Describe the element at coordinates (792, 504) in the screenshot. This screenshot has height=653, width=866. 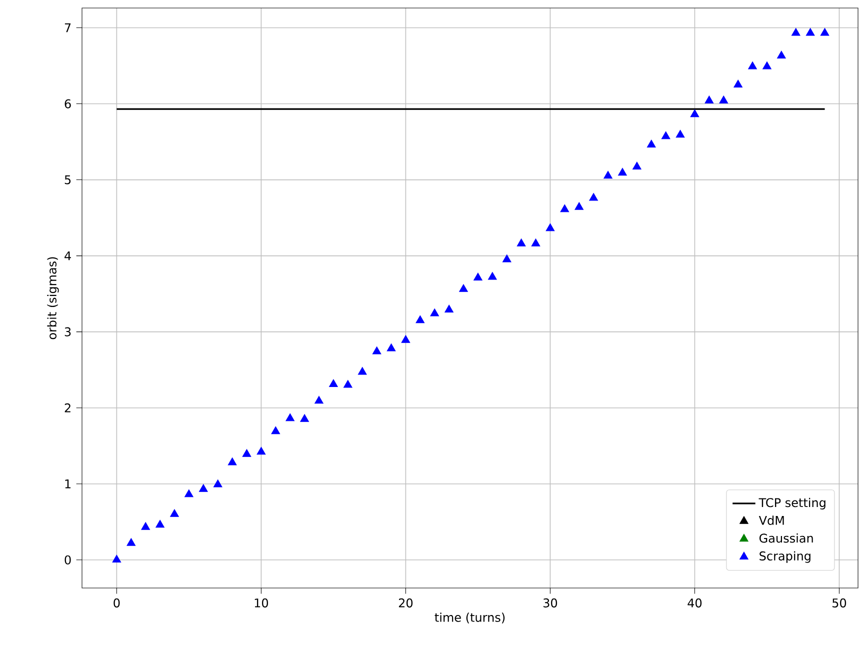
I see `legend-label: TCP setting` at that location.